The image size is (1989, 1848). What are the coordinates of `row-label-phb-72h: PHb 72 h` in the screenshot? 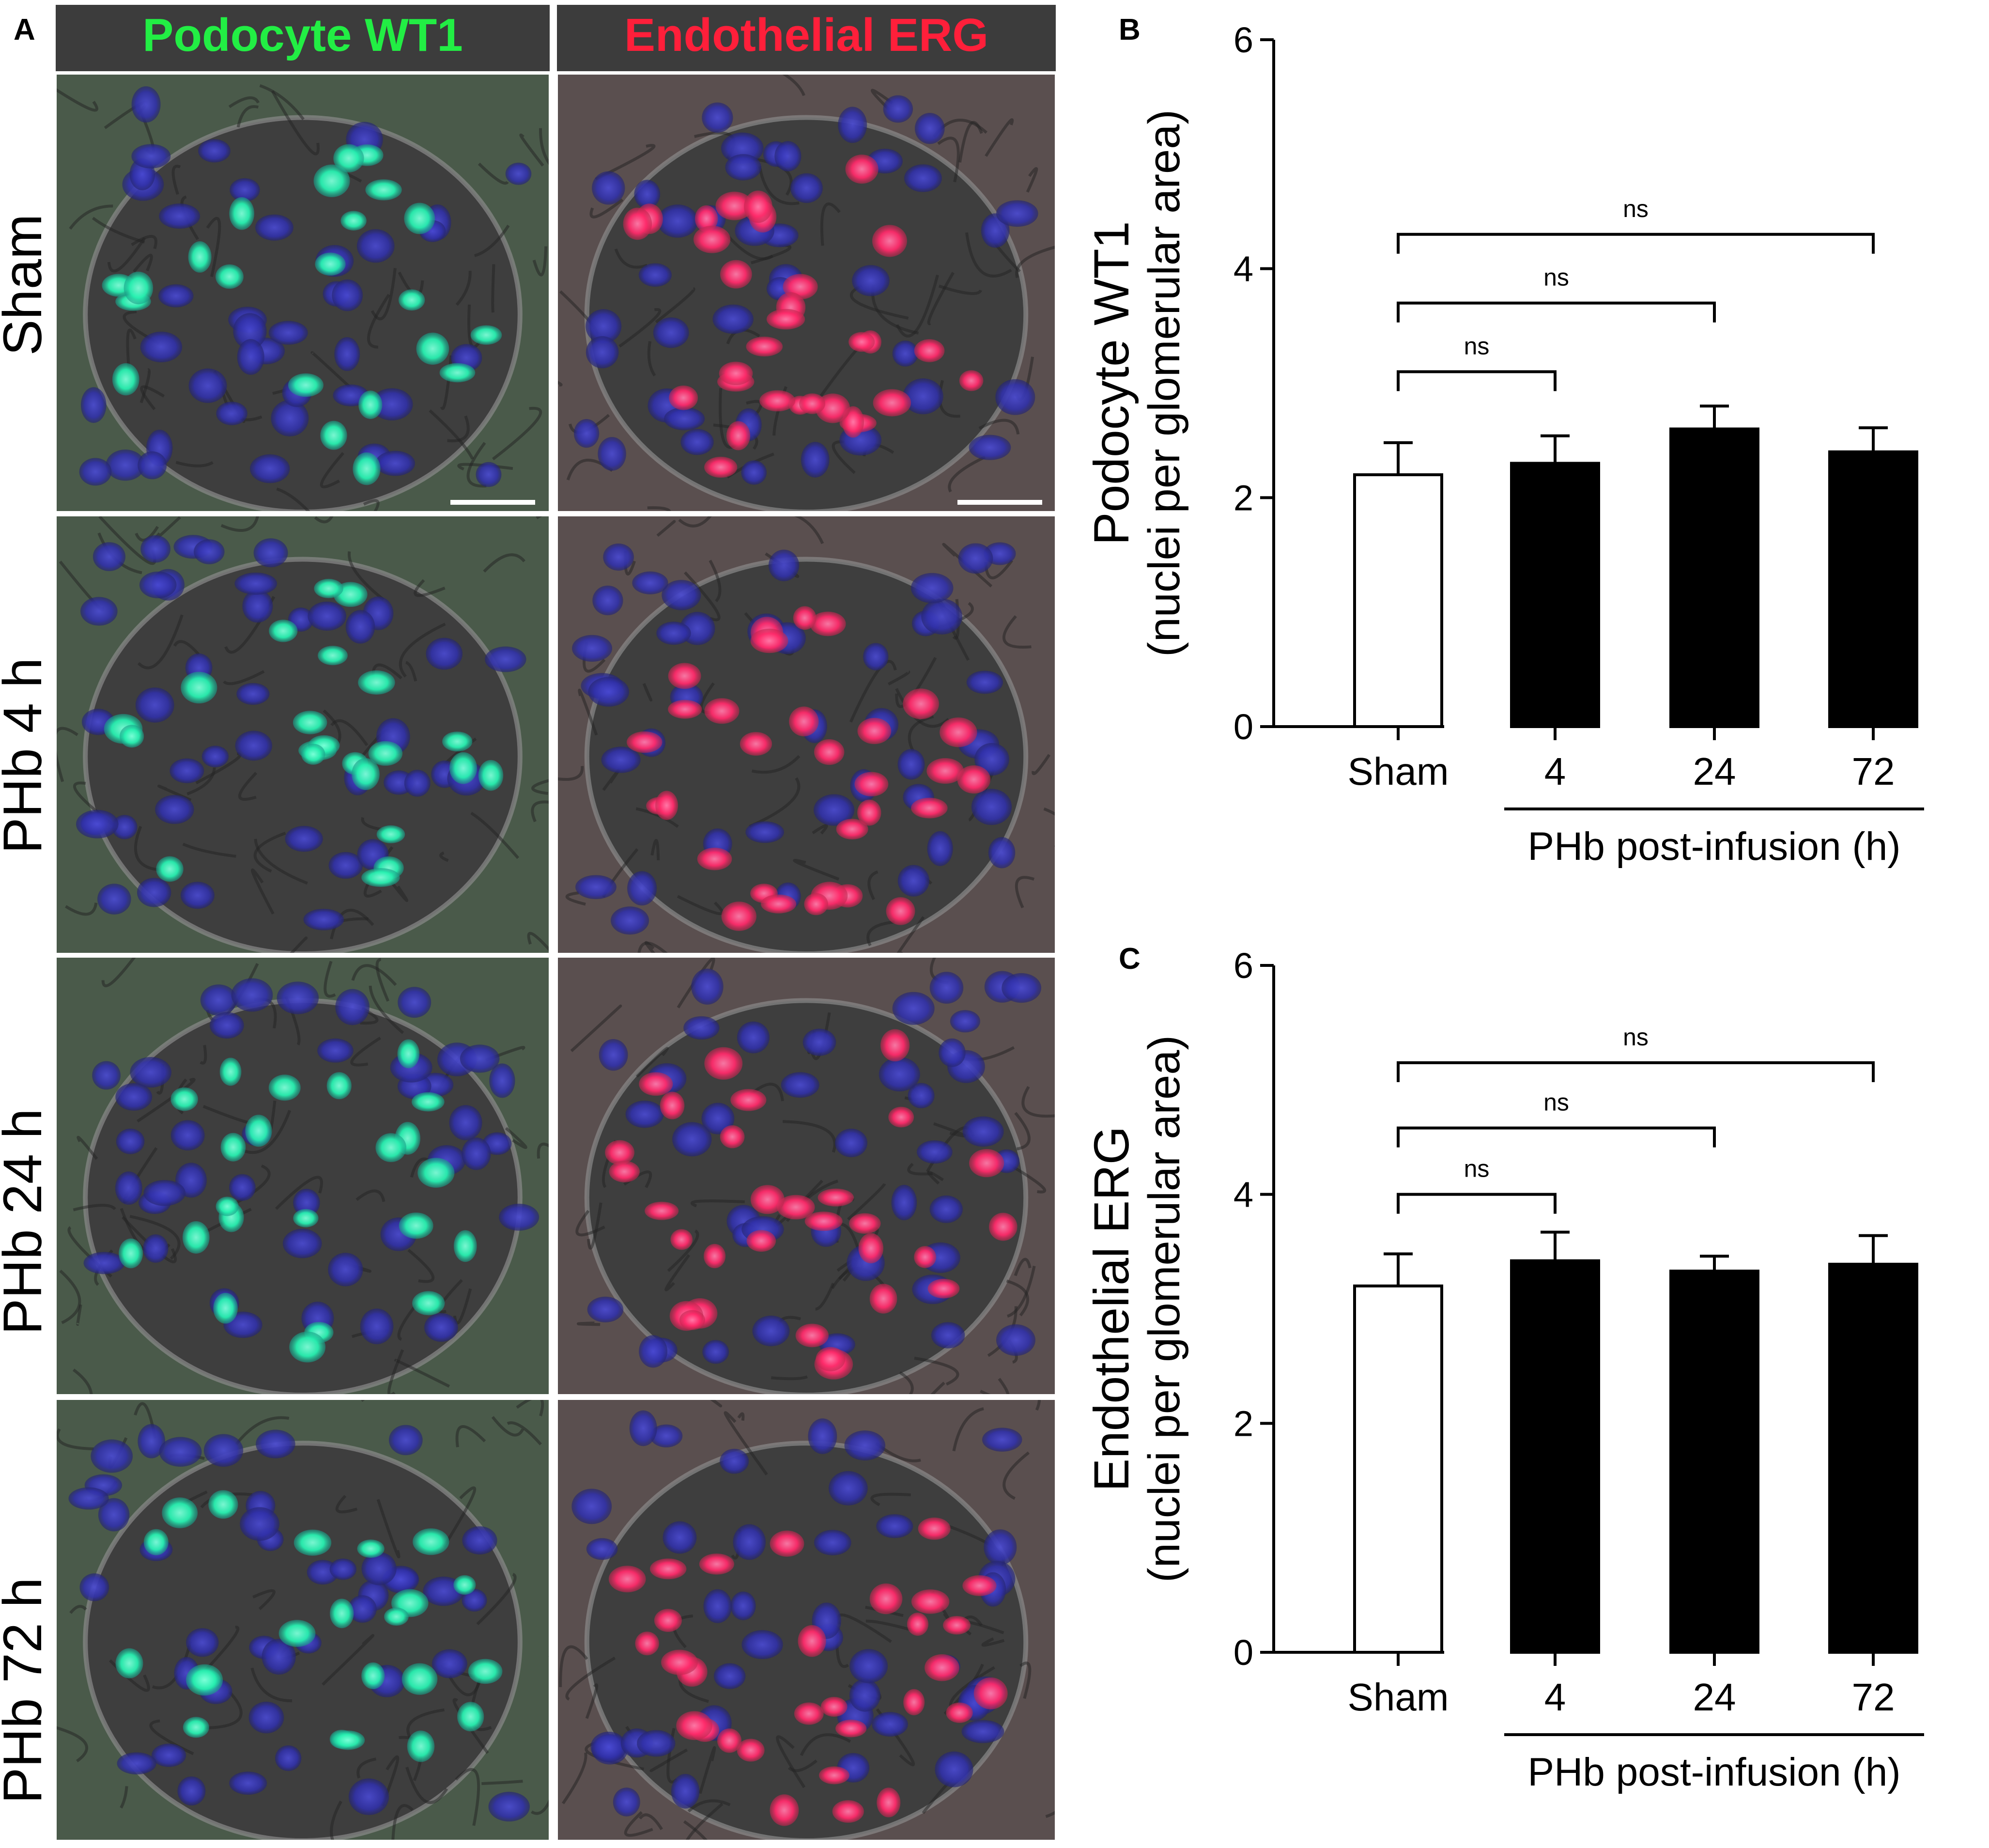 It's located at (26, 1691).